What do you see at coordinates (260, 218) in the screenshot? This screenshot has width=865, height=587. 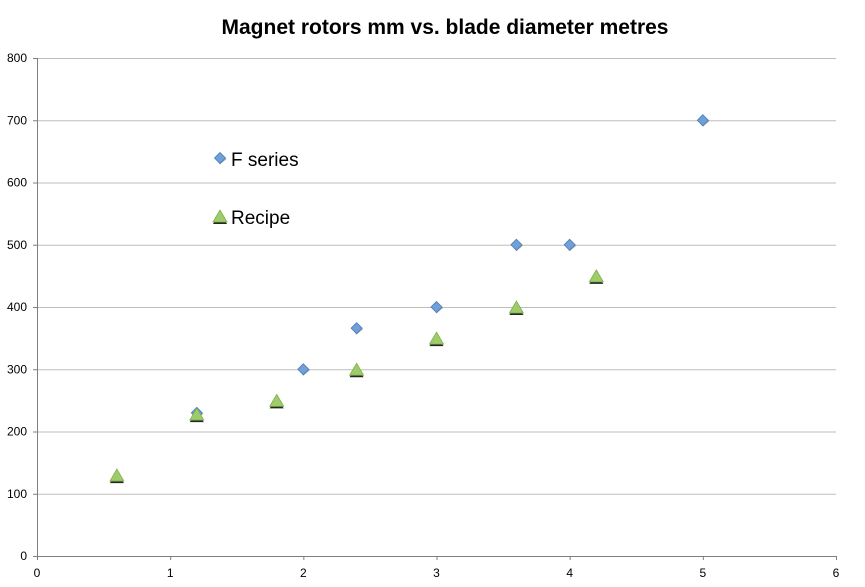 I see `legend-label-recipe: Recipe` at bounding box center [260, 218].